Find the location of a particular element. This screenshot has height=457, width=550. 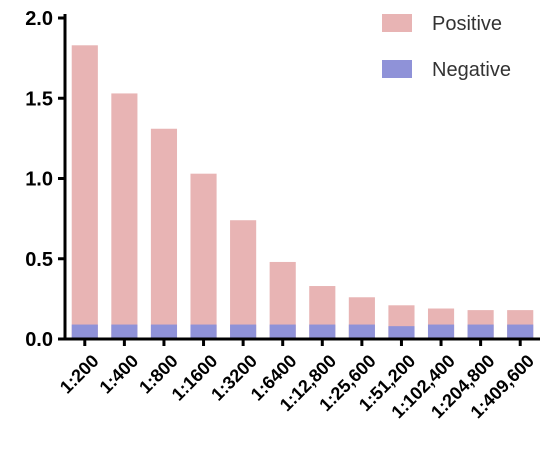

legend-label-positive: Positive is located at coordinates (467, 24).